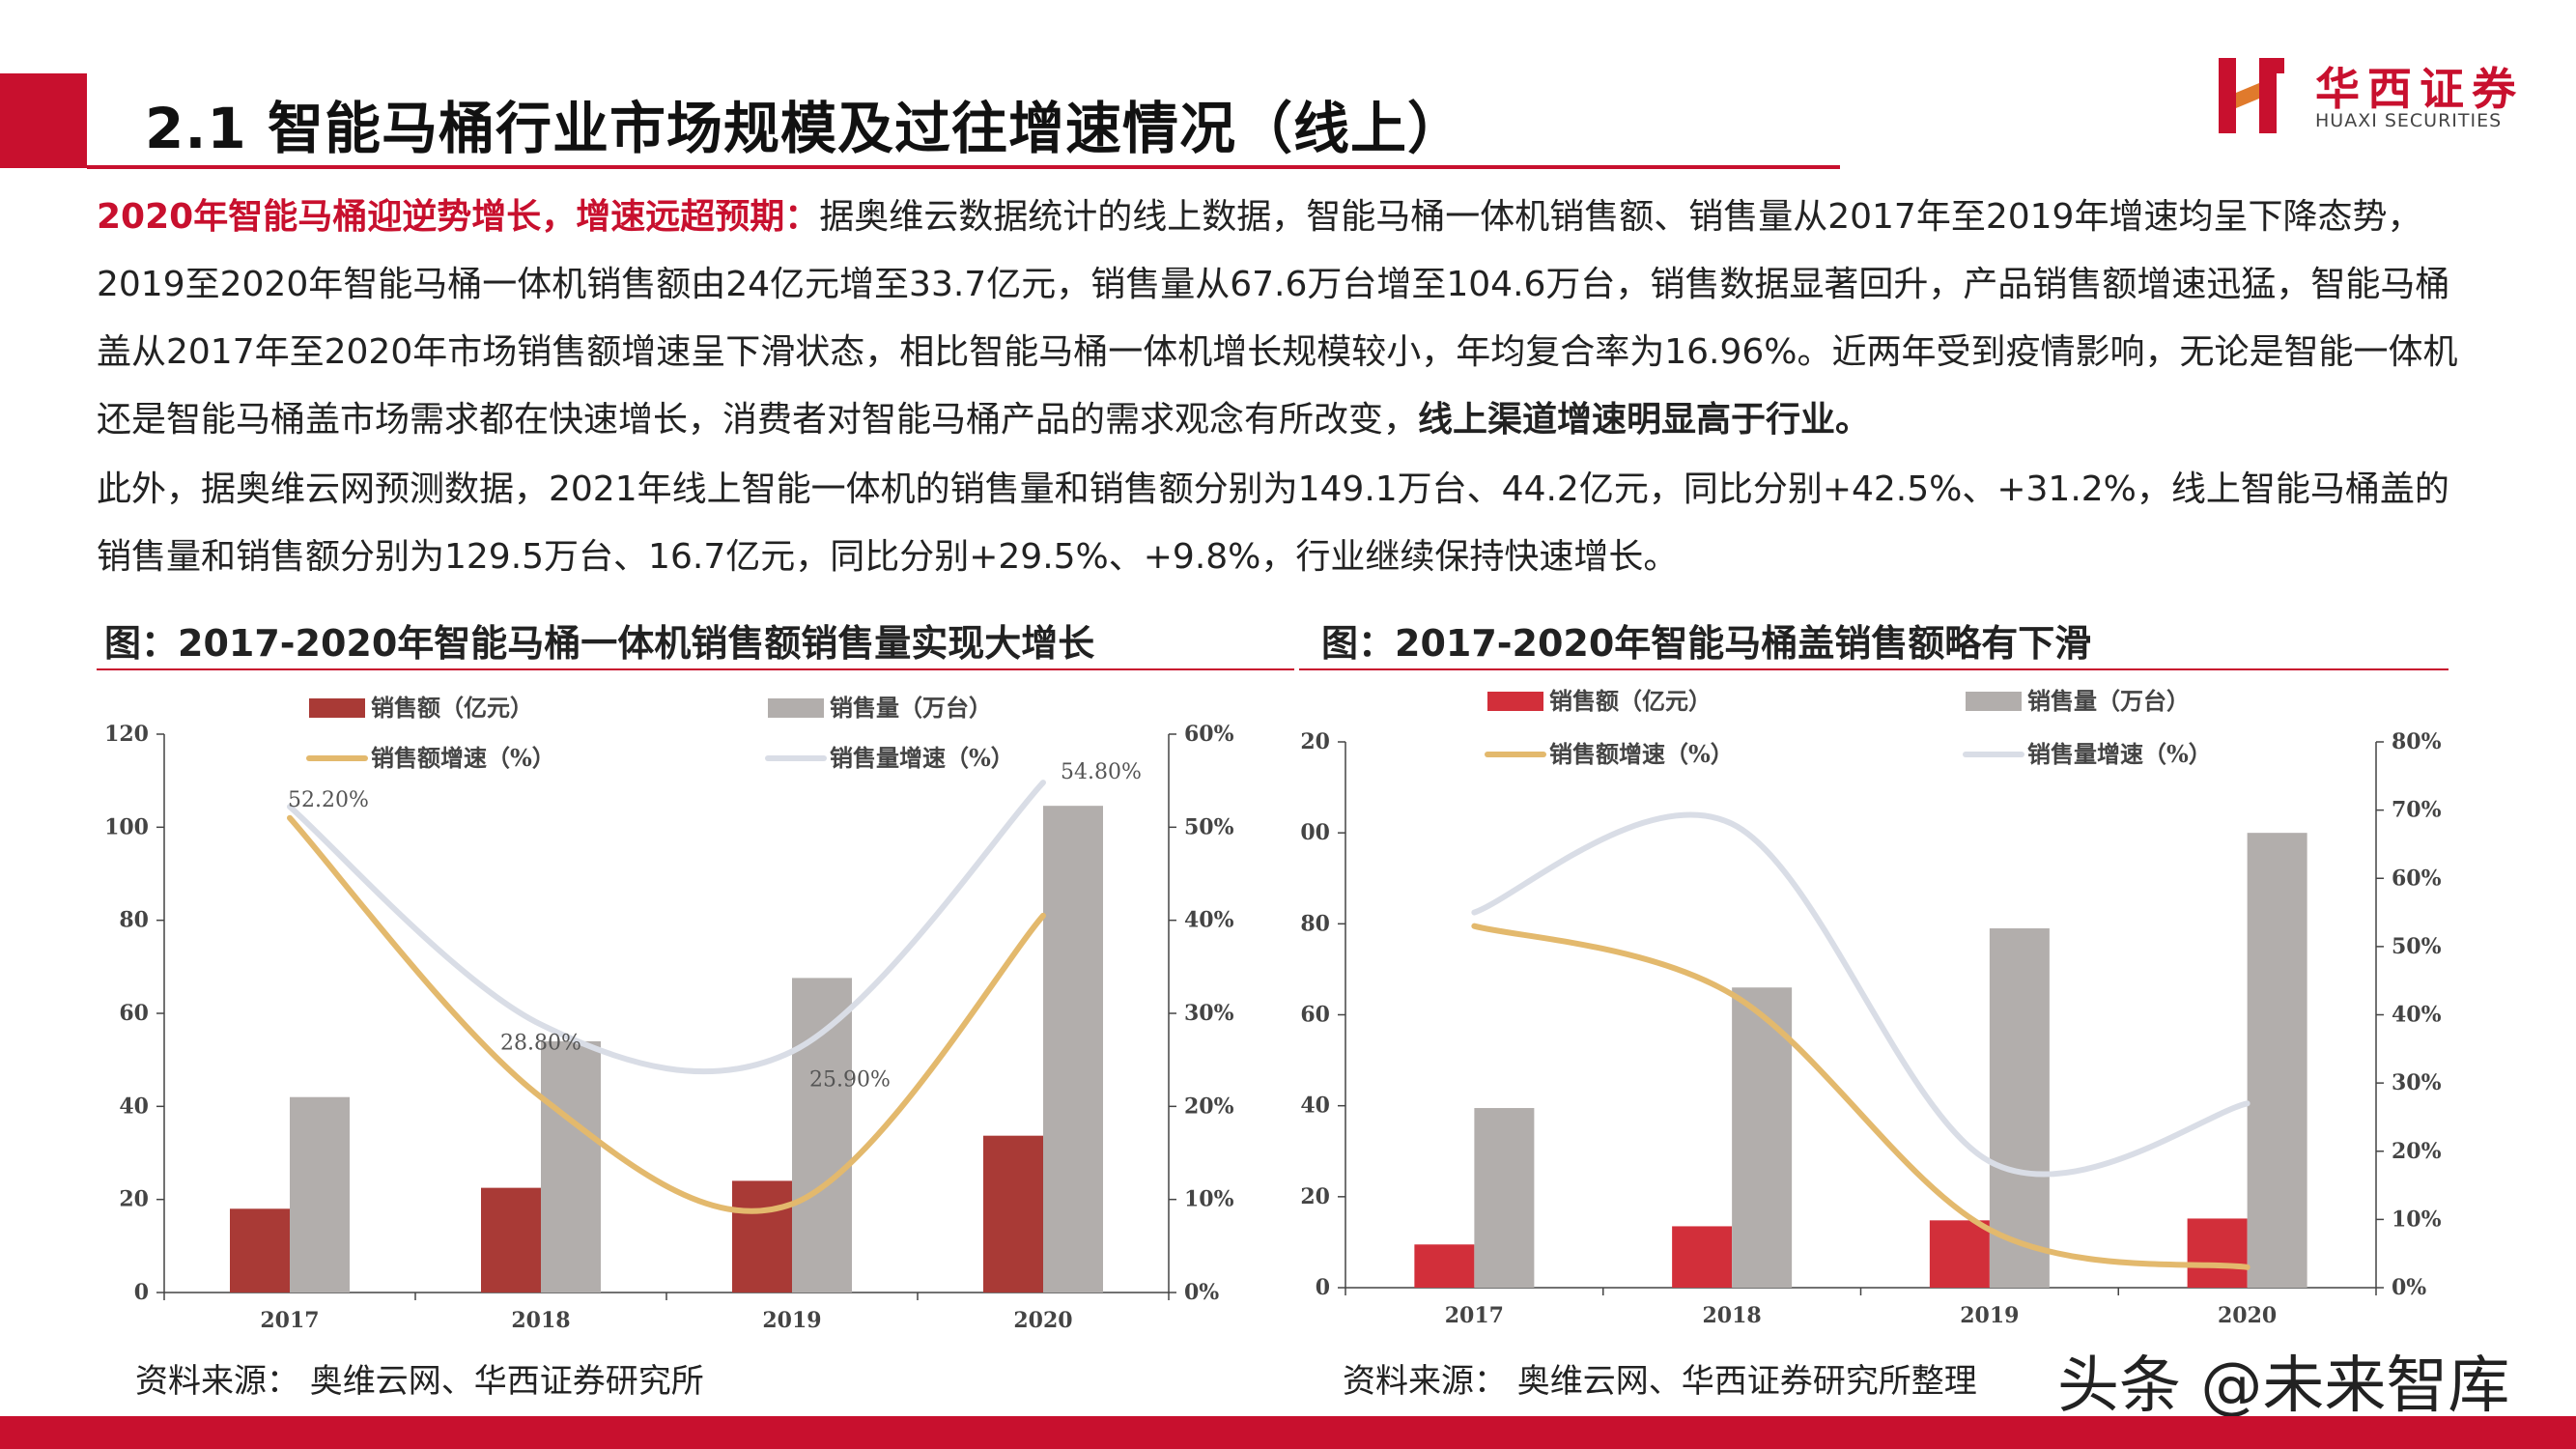 The width and height of the screenshot is (2576, 1449). What do you see at coordinates (2409, 120) in the screenshot?
I see `logo-english-name: HUAXI SECURITIES` at bounding box center [2409, 120].